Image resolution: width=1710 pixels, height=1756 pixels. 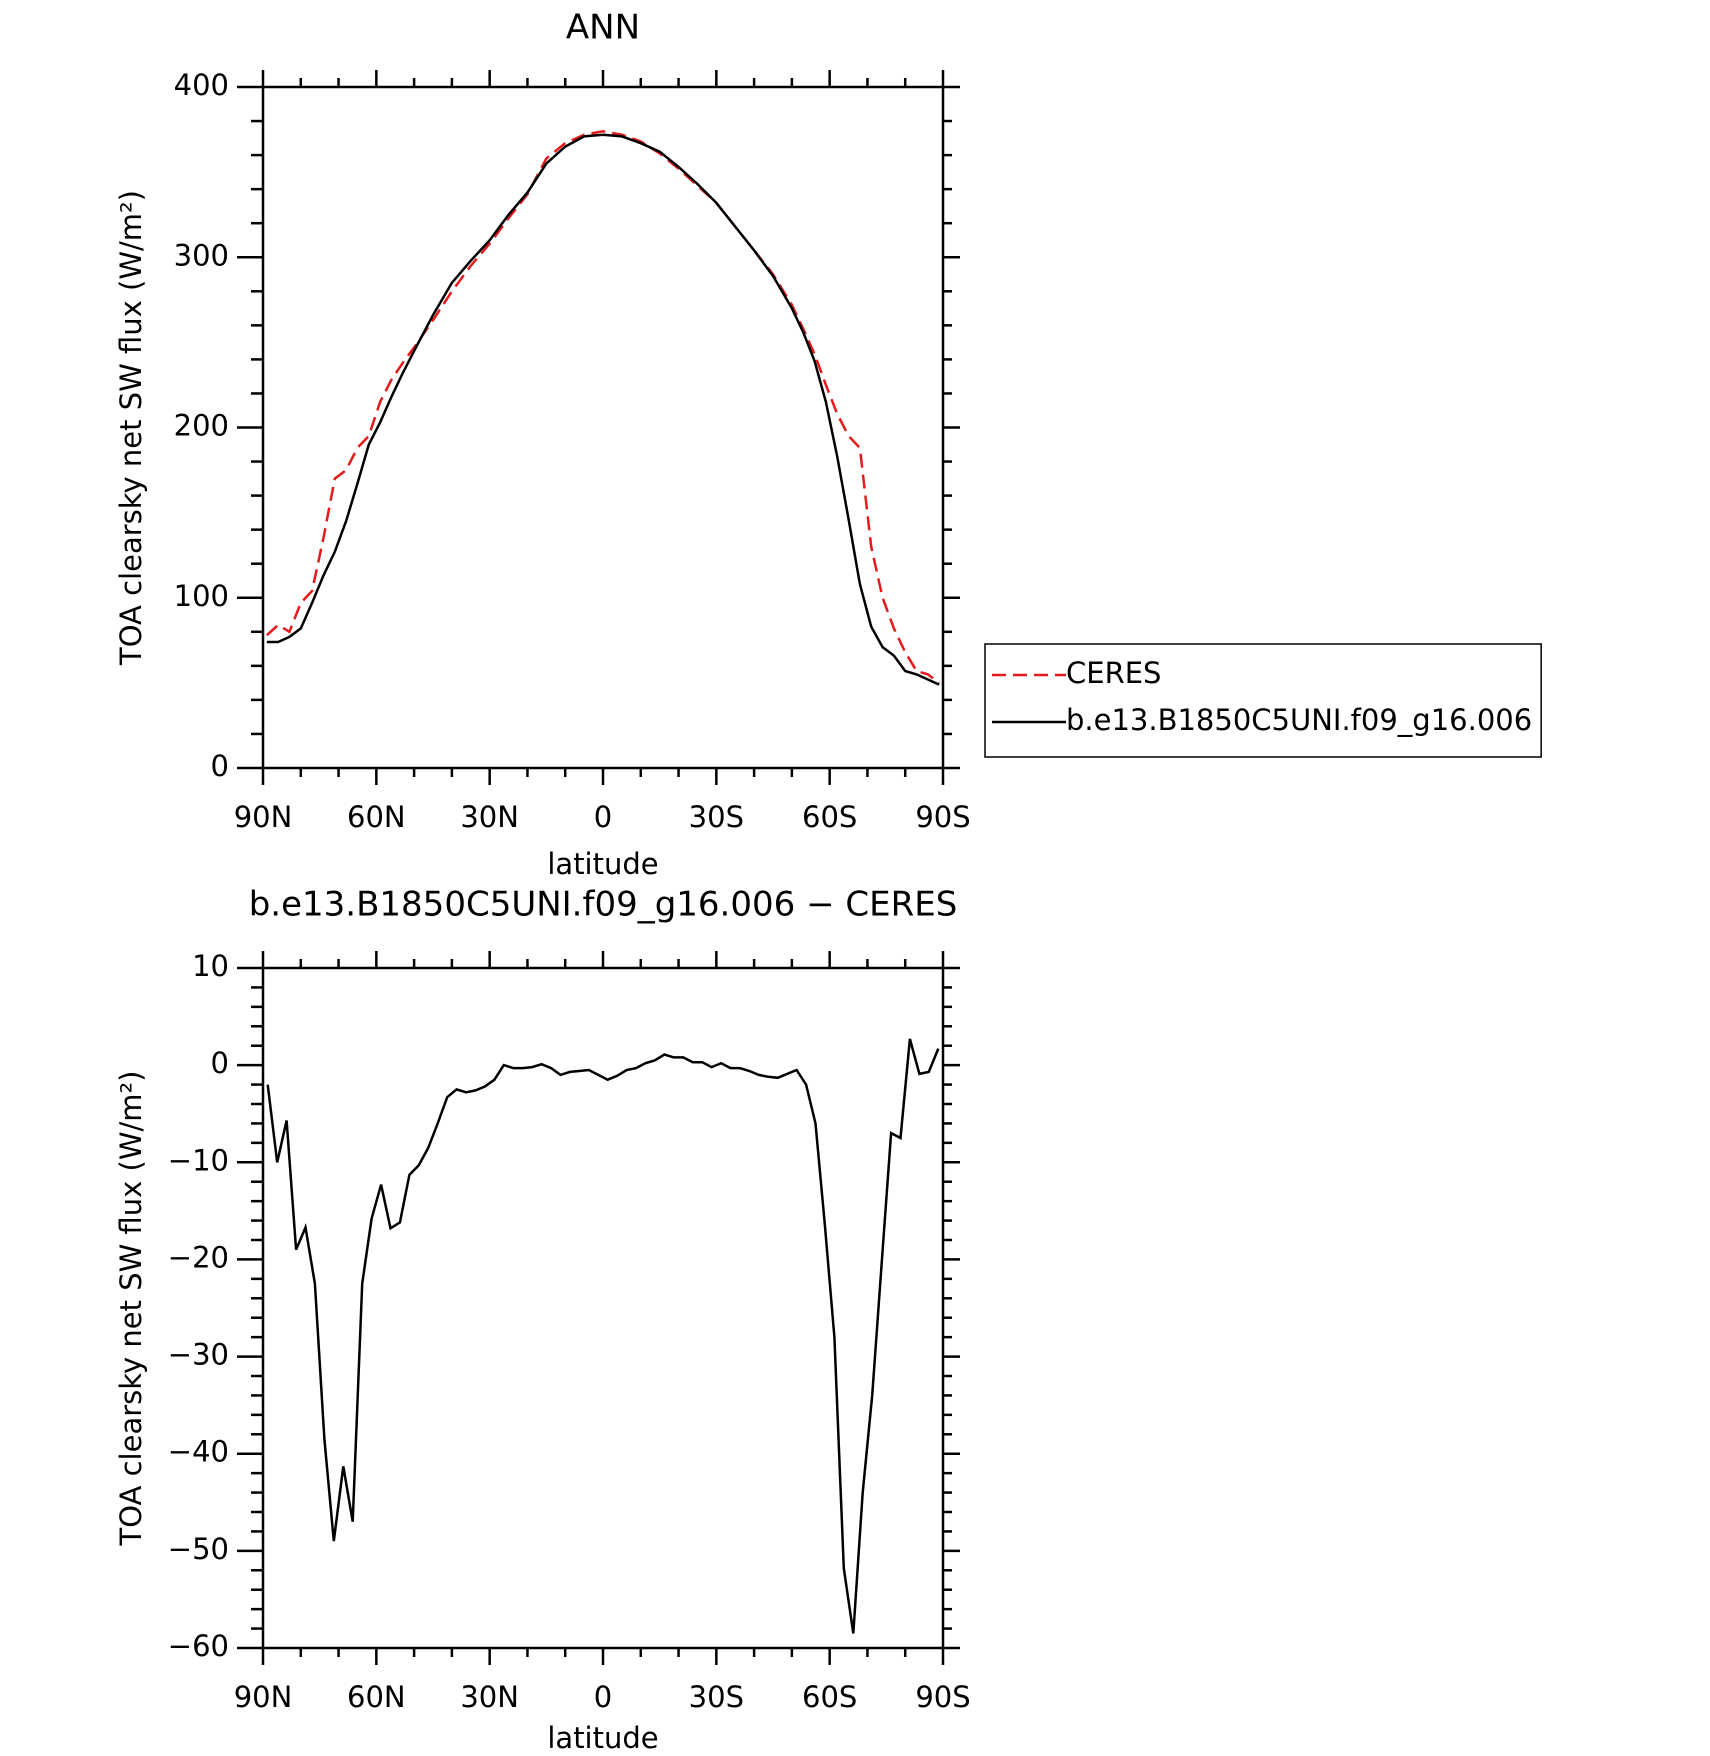 I want to click on y-tick-label: −40, so click(x=198, y=1452).